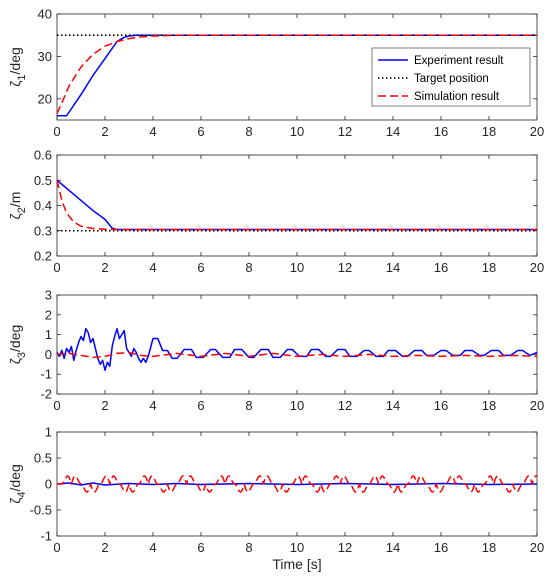  Describe the element at coordinates (17, 484) in the screenshot. I see `panel-4-ylabel: ζ4/deg` at that location.